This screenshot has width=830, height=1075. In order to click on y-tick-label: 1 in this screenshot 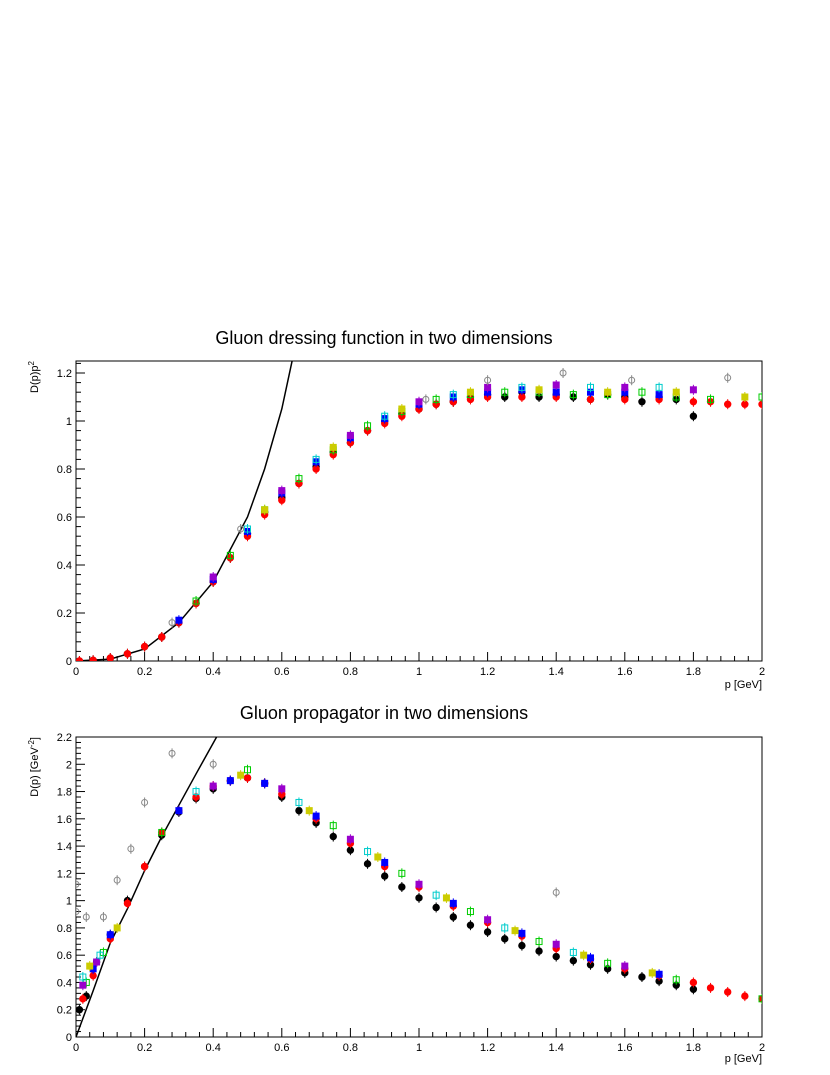, I will do `click(69, 422)`.